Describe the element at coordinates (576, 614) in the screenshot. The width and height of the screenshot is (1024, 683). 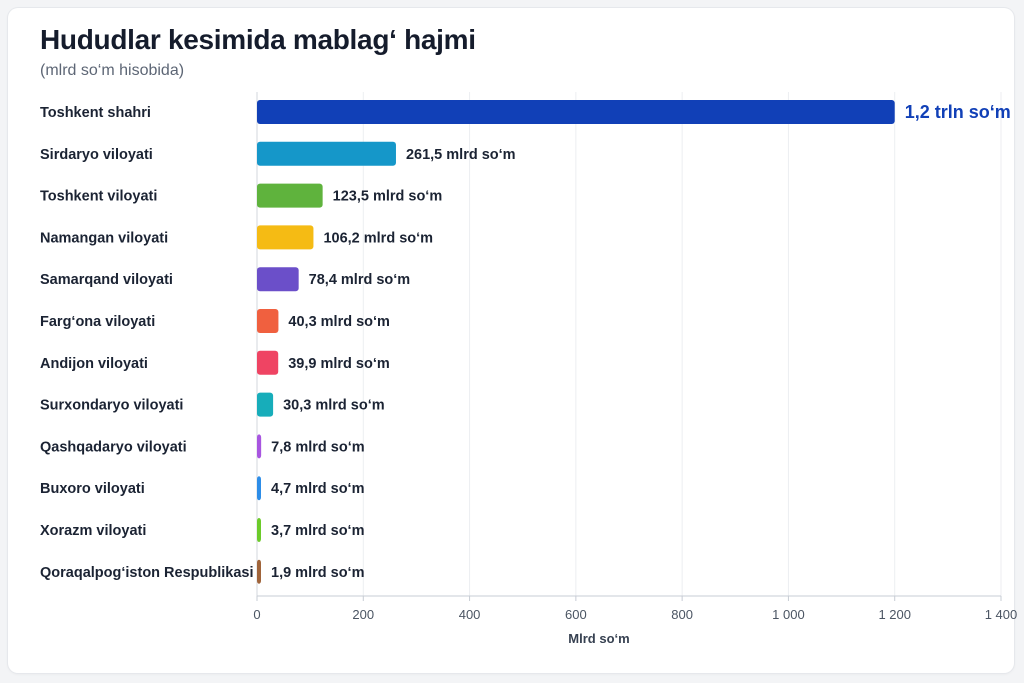
I see `x-tick-label: 600` at that location.